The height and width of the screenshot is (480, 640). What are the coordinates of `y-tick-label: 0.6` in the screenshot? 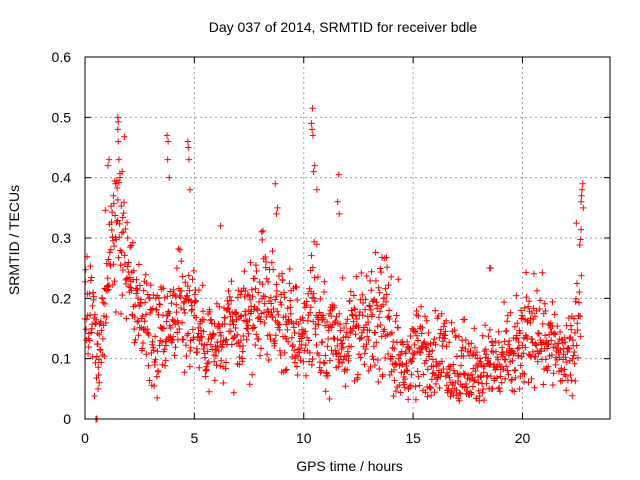 It's located at (62, 57).